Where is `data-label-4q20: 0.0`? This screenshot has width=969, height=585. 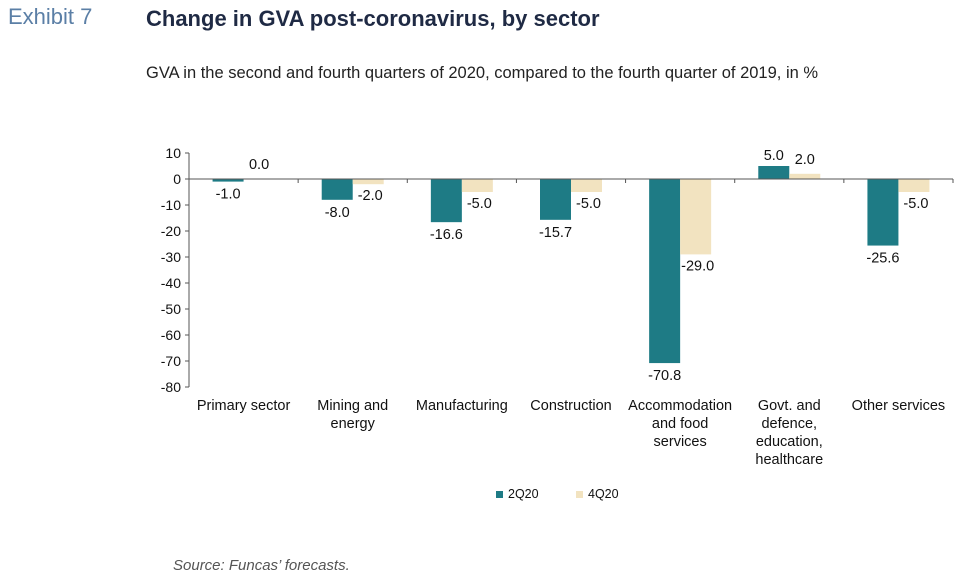
data-label-4q20: 0.0 is located at coordinates (259, 165).